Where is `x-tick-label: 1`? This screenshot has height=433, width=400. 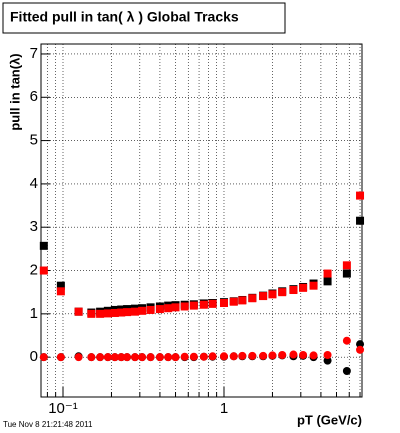 x-tick-label: 1 is located at coordinates (224, 408).